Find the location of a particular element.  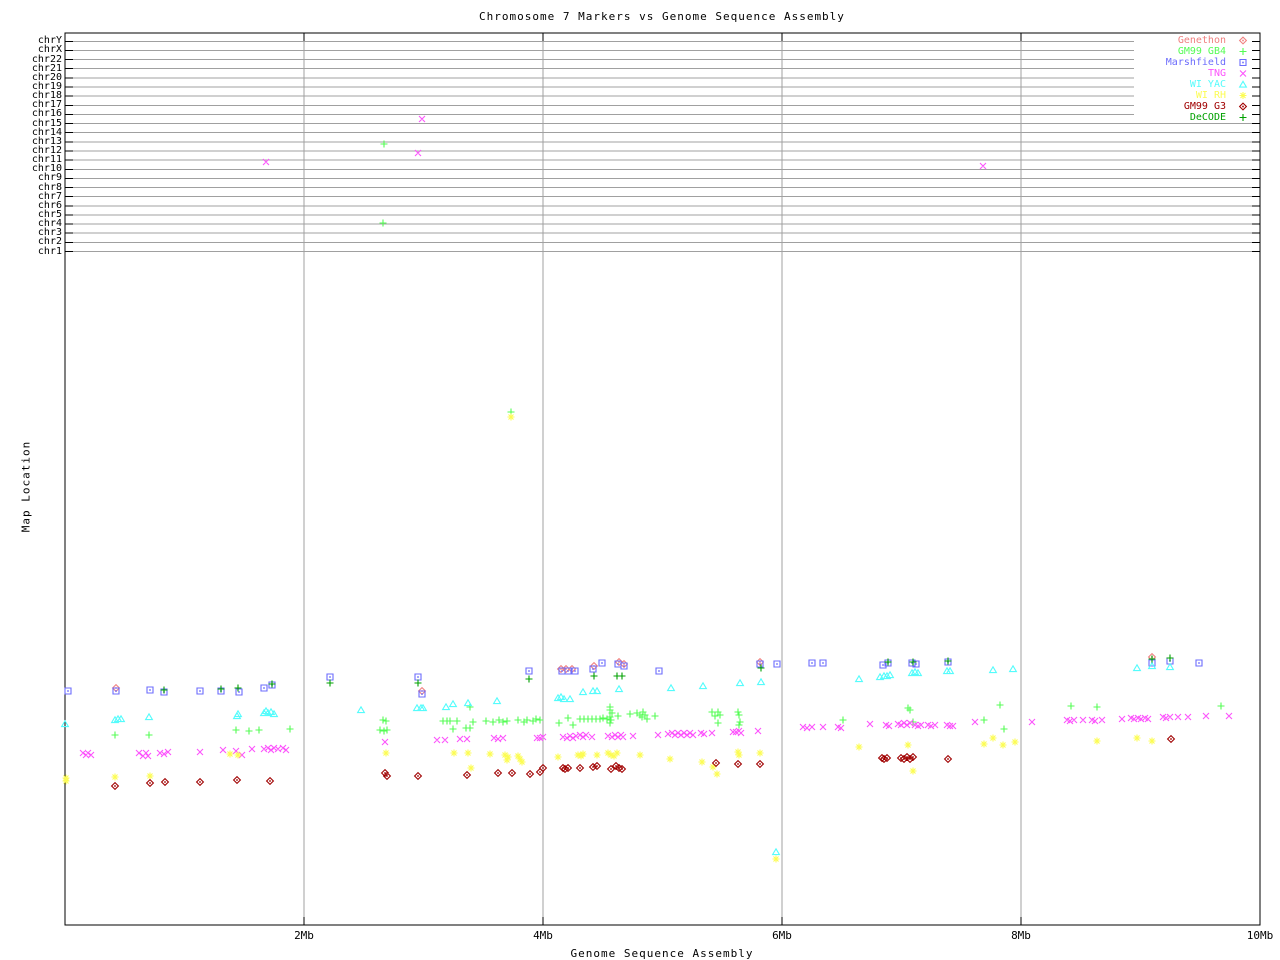

y-tick-label: chr14 is located at coordinates (46, 132).